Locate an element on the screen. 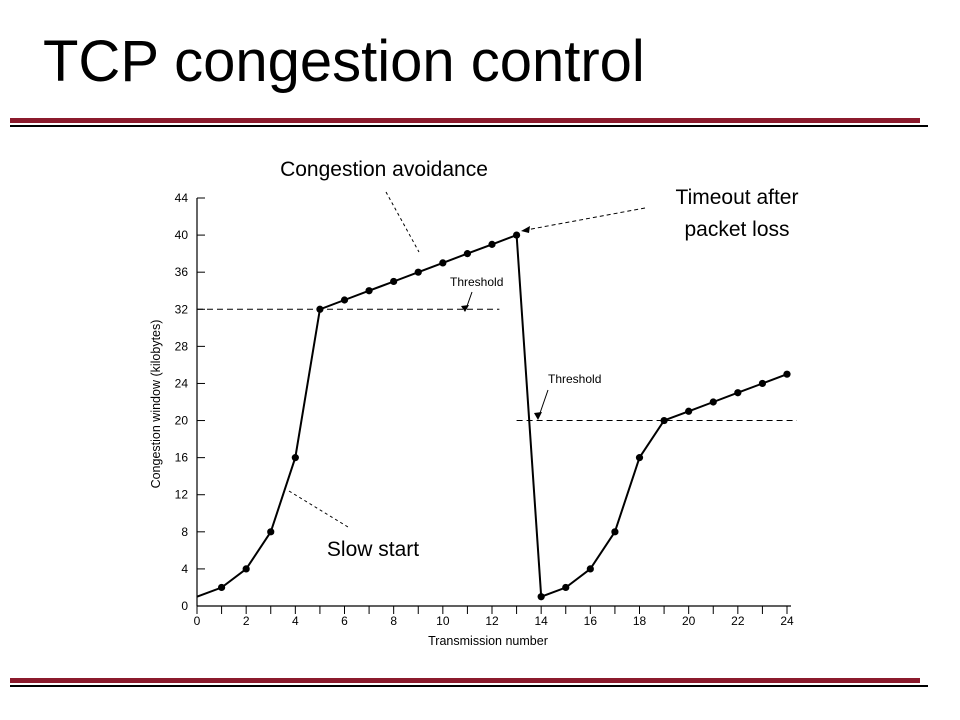 The width and height of the screenshot is (960, 720). y-tick-label: 32 is located at coordinates (182, 309).